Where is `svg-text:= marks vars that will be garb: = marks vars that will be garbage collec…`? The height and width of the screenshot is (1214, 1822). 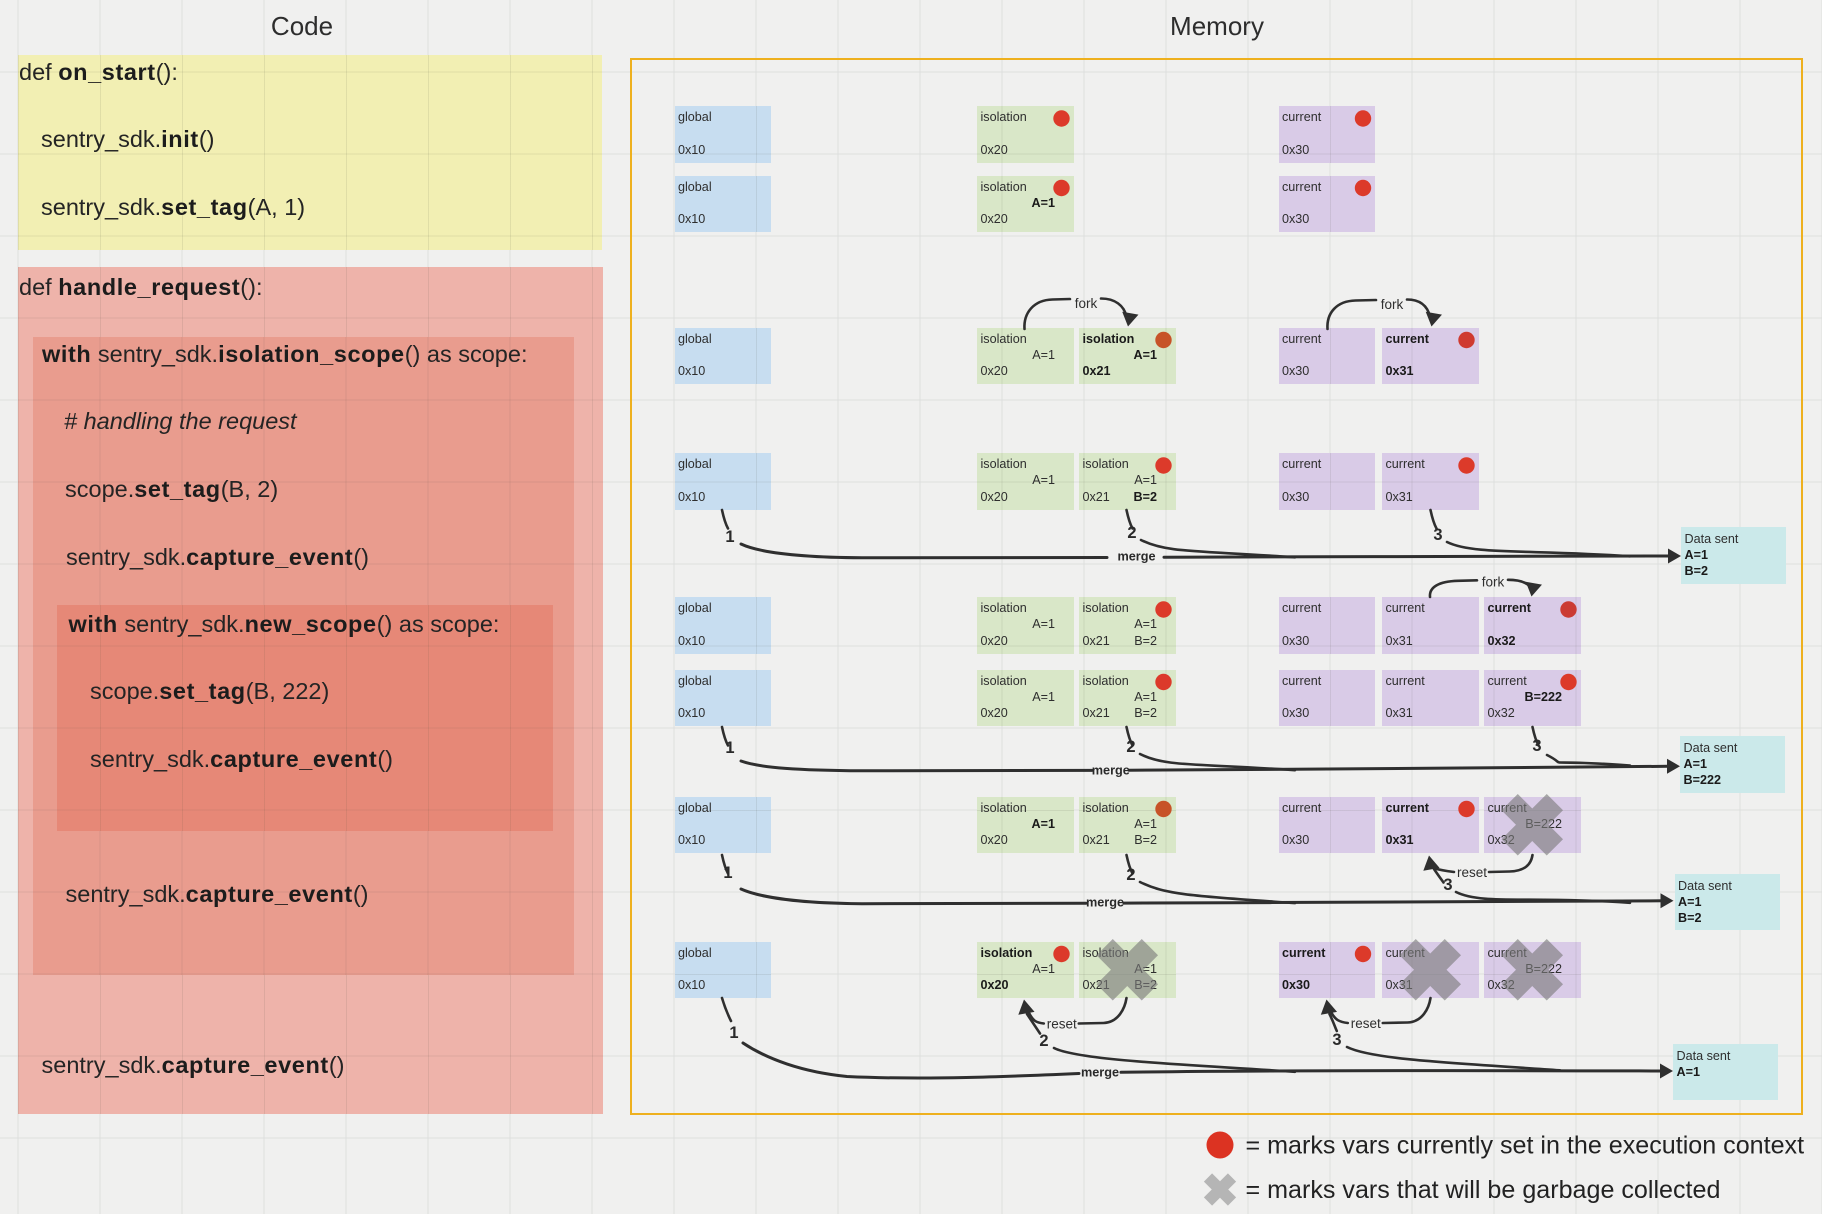
svg-text:= marks vars that will be garb: = marks vars that will be garbage collec… is located at coordinates (1483, 1190).